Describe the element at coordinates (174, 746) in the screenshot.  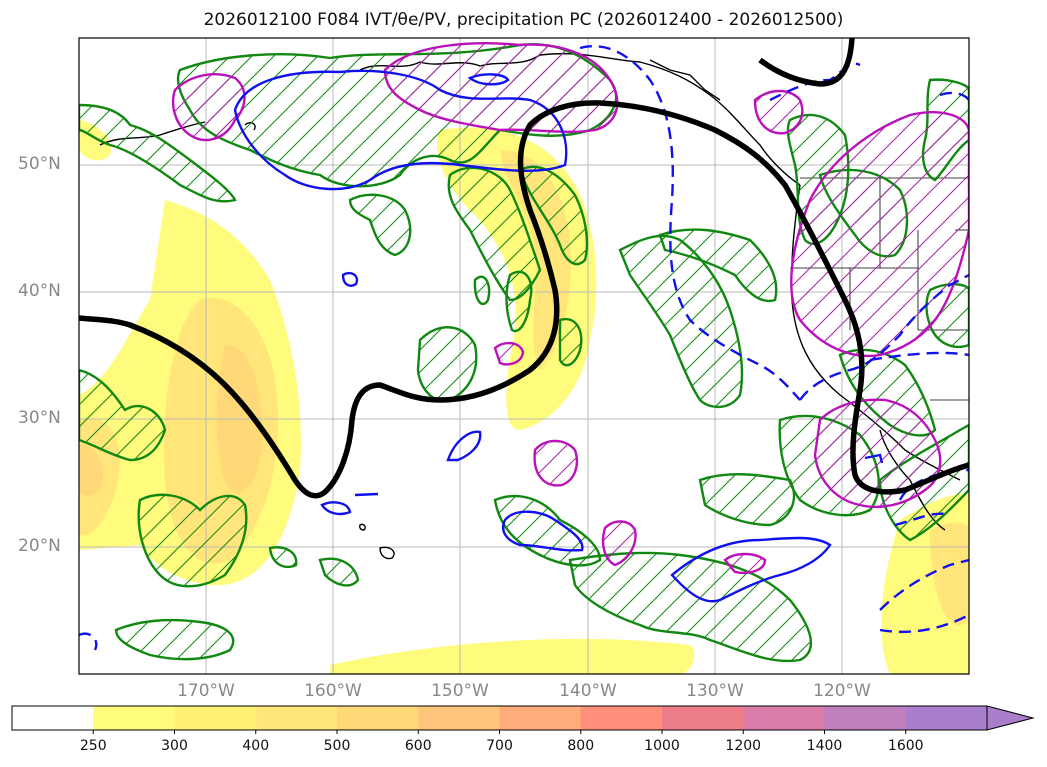
I see `colorbar-tick-label: 300` at that location.